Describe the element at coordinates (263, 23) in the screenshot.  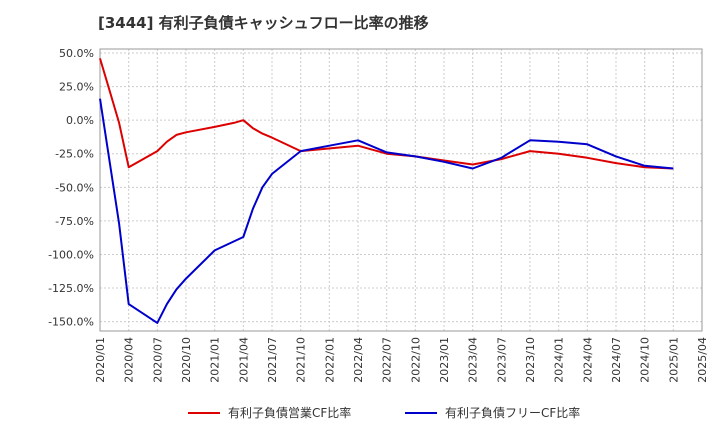
I see `chart-title: [3444] 有利子負債キャッシュフロー比率の推移` at that location.